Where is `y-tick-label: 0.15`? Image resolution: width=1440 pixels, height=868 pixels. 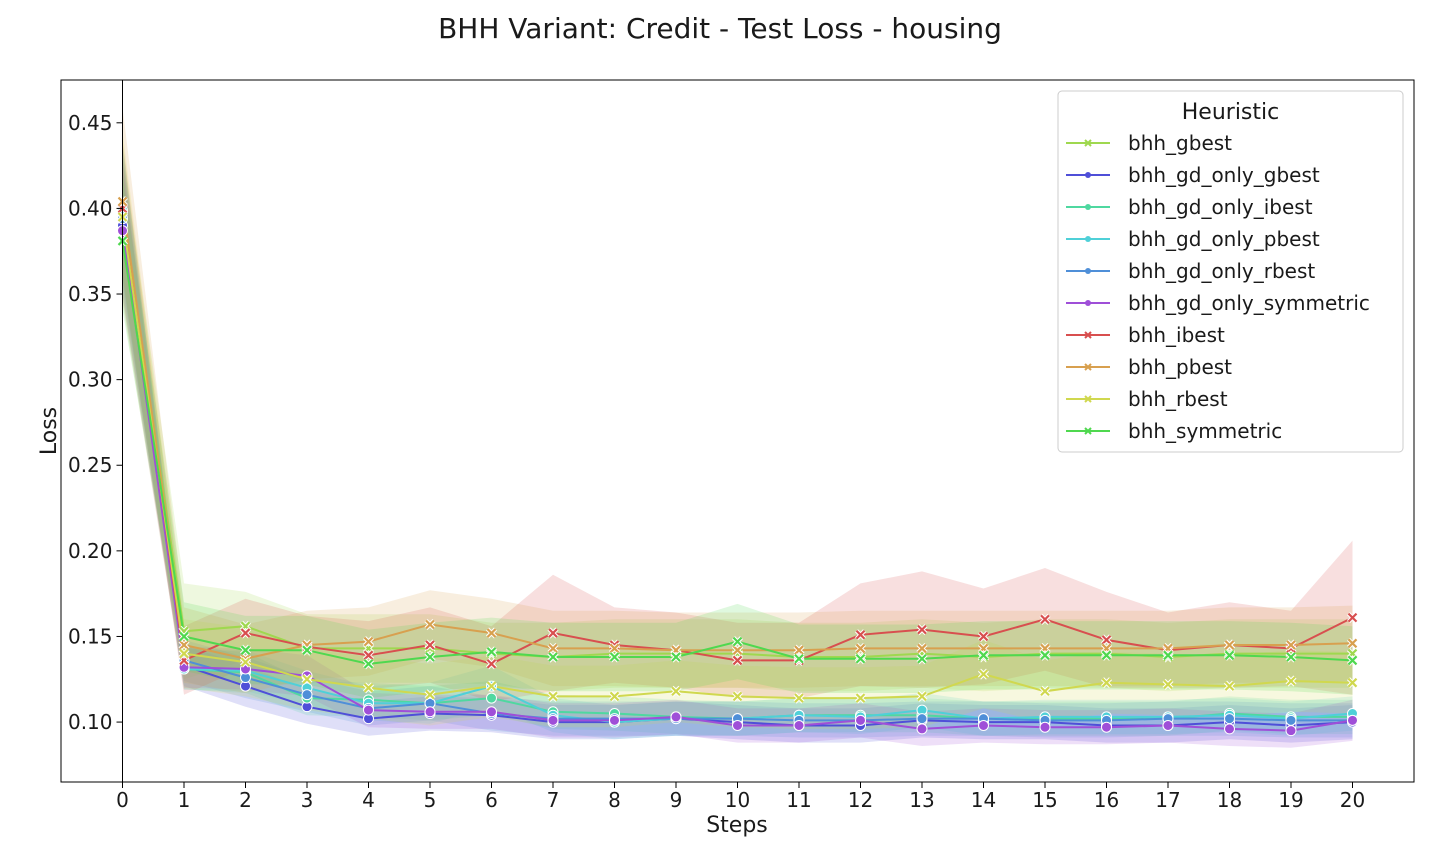
y-tick-label: 0.15 is located at coordinates (90, 636).